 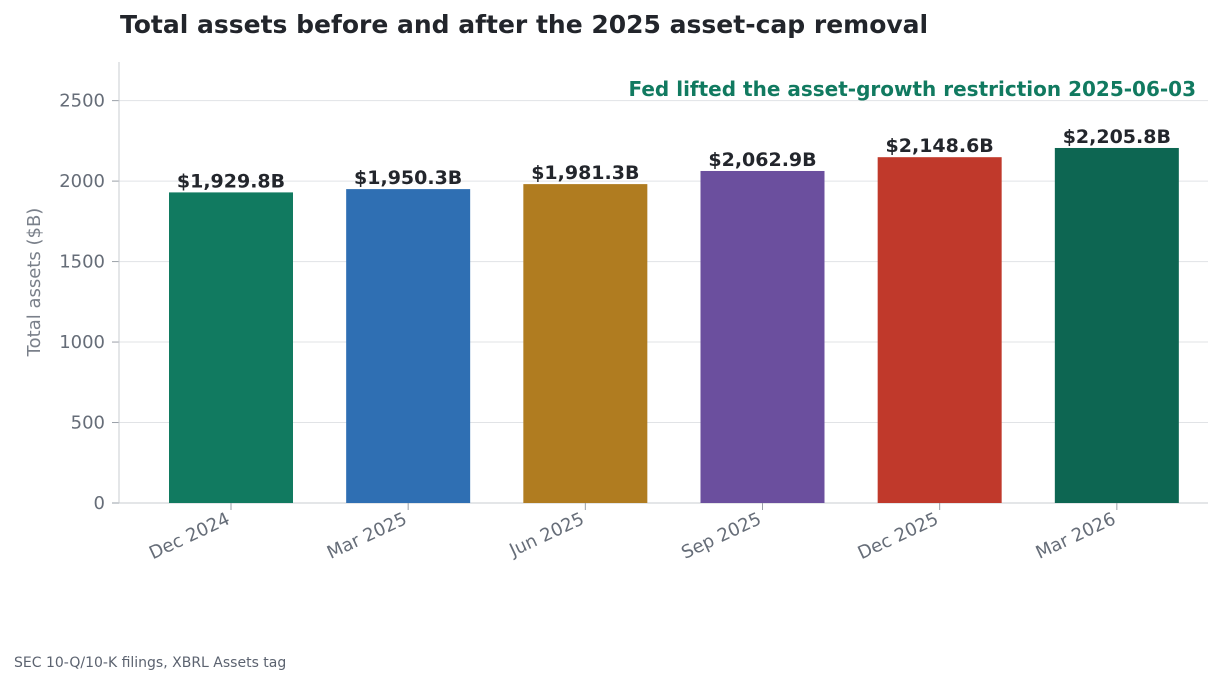 I want to click on source-note: SEC 10-Q/10-K filings, XBRL Assets tag, so click(x=150, y=663).